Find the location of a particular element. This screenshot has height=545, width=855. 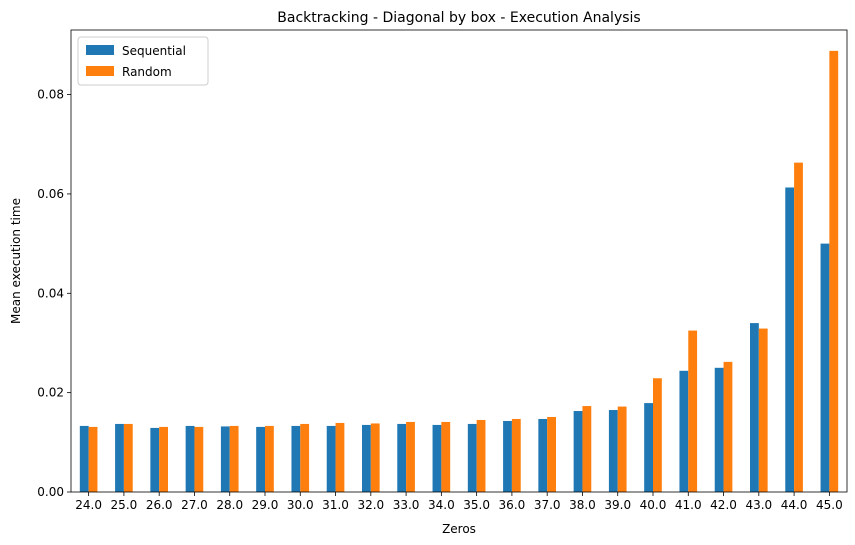

x-tick-label: 35.0 is located at coordinates (476, 505).